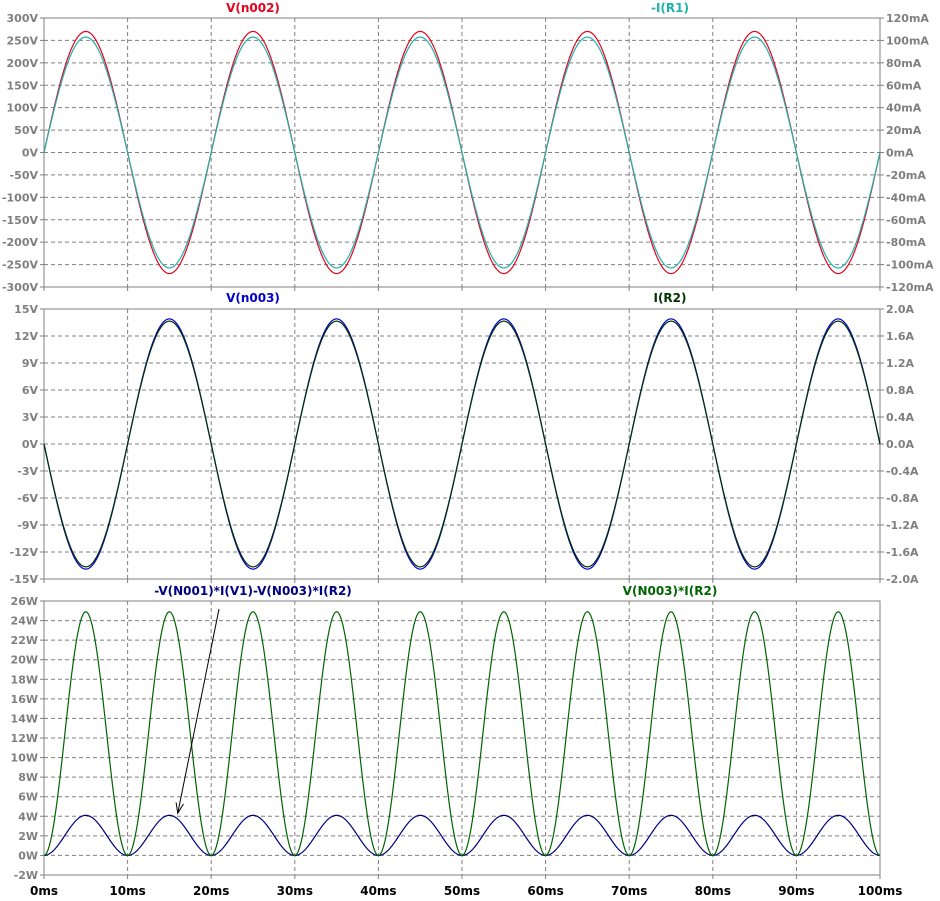  I want to click on right-axis-tick-label: 60mA, so click(904, 85).